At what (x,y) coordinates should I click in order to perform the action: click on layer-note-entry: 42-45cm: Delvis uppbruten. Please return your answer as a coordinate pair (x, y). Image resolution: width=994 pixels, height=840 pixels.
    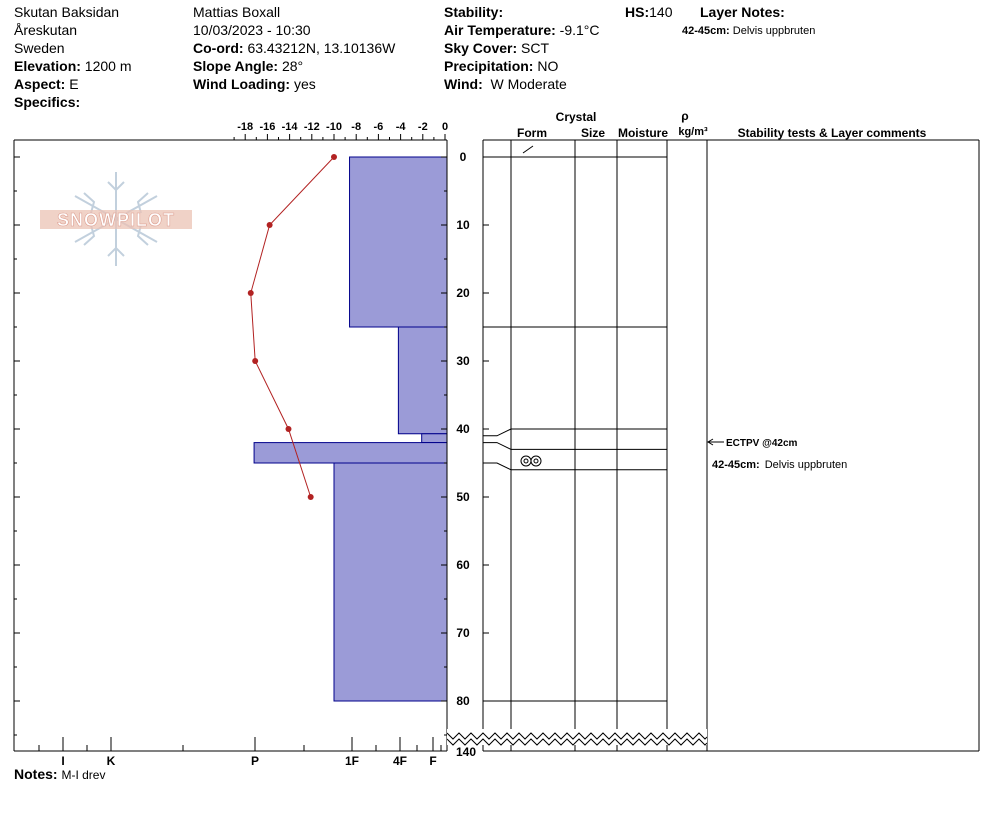
    Looking at the image, I should click on (748, 31).